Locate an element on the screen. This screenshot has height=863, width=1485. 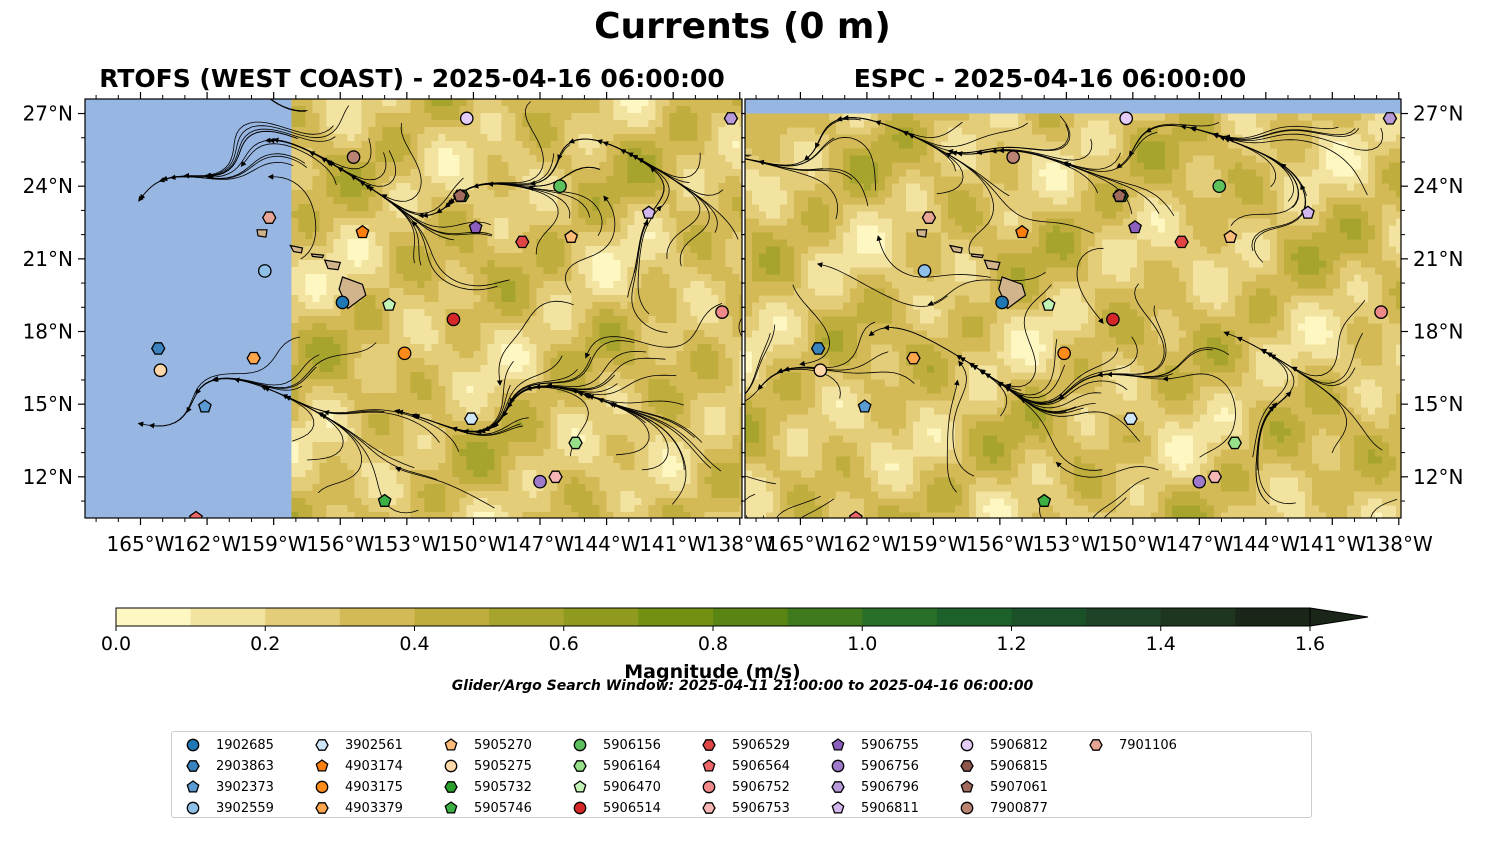
legend-label: 5906755 is located at coordinates (890, 745).